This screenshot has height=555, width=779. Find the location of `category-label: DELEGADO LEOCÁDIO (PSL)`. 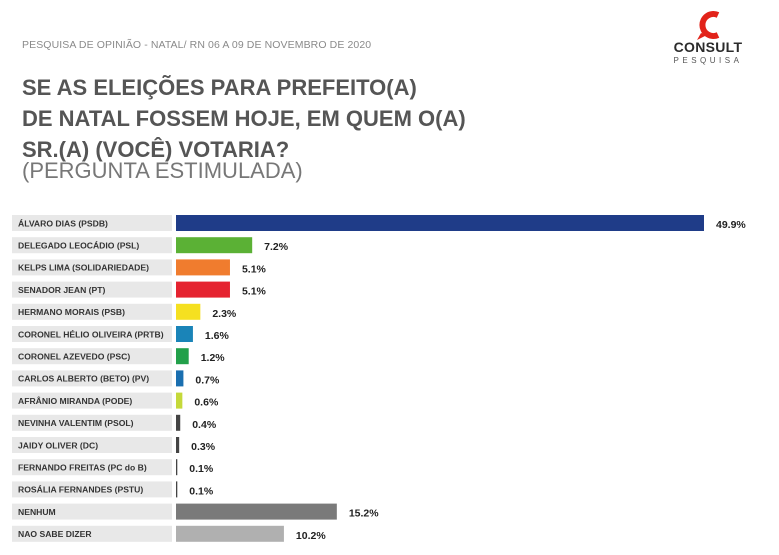

category-label: DELEGADO LEOCÁDIO (PSL) is located at coordinates (78, 246).